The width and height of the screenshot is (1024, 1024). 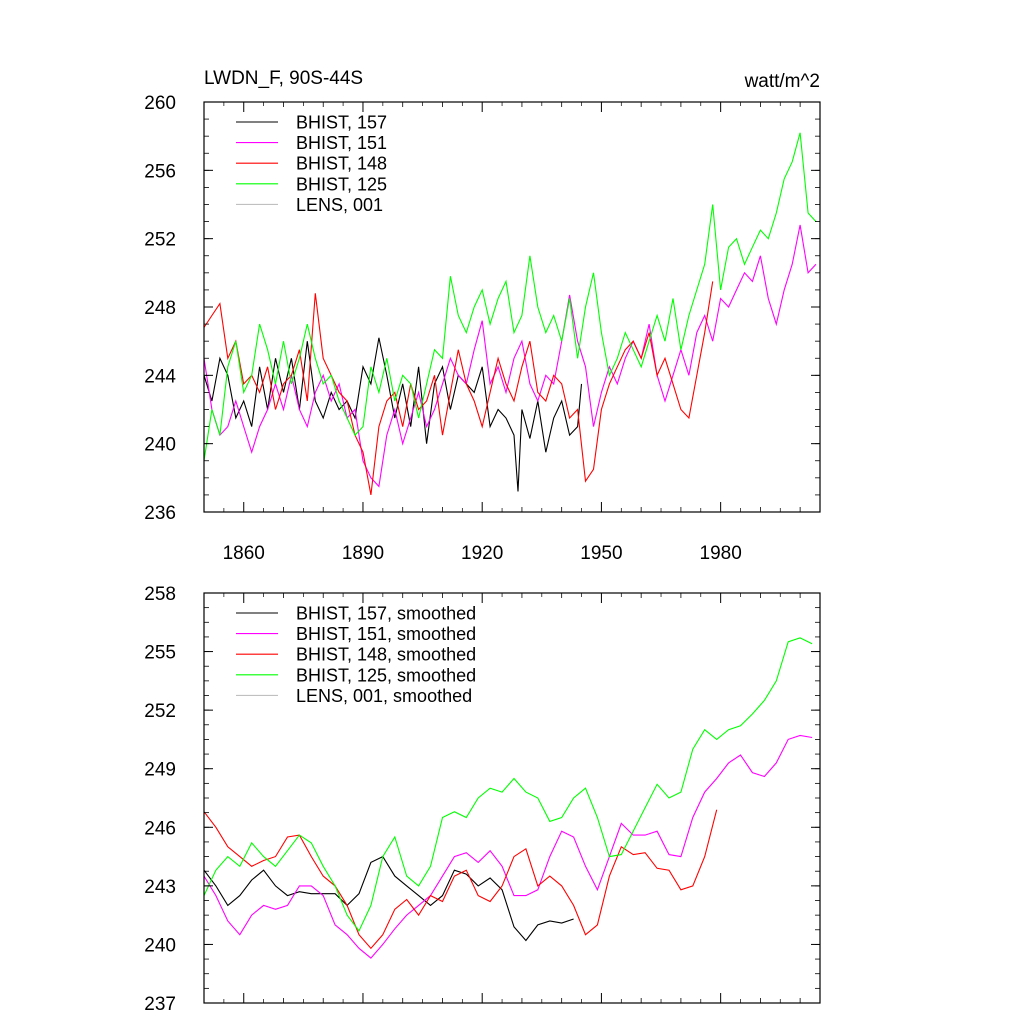 What do you see at coordinates (386, 655) in the screenshot?
I see `bottom-legend-label-2: BHIST, 148, smoothed` at bounding box center [386, 655].